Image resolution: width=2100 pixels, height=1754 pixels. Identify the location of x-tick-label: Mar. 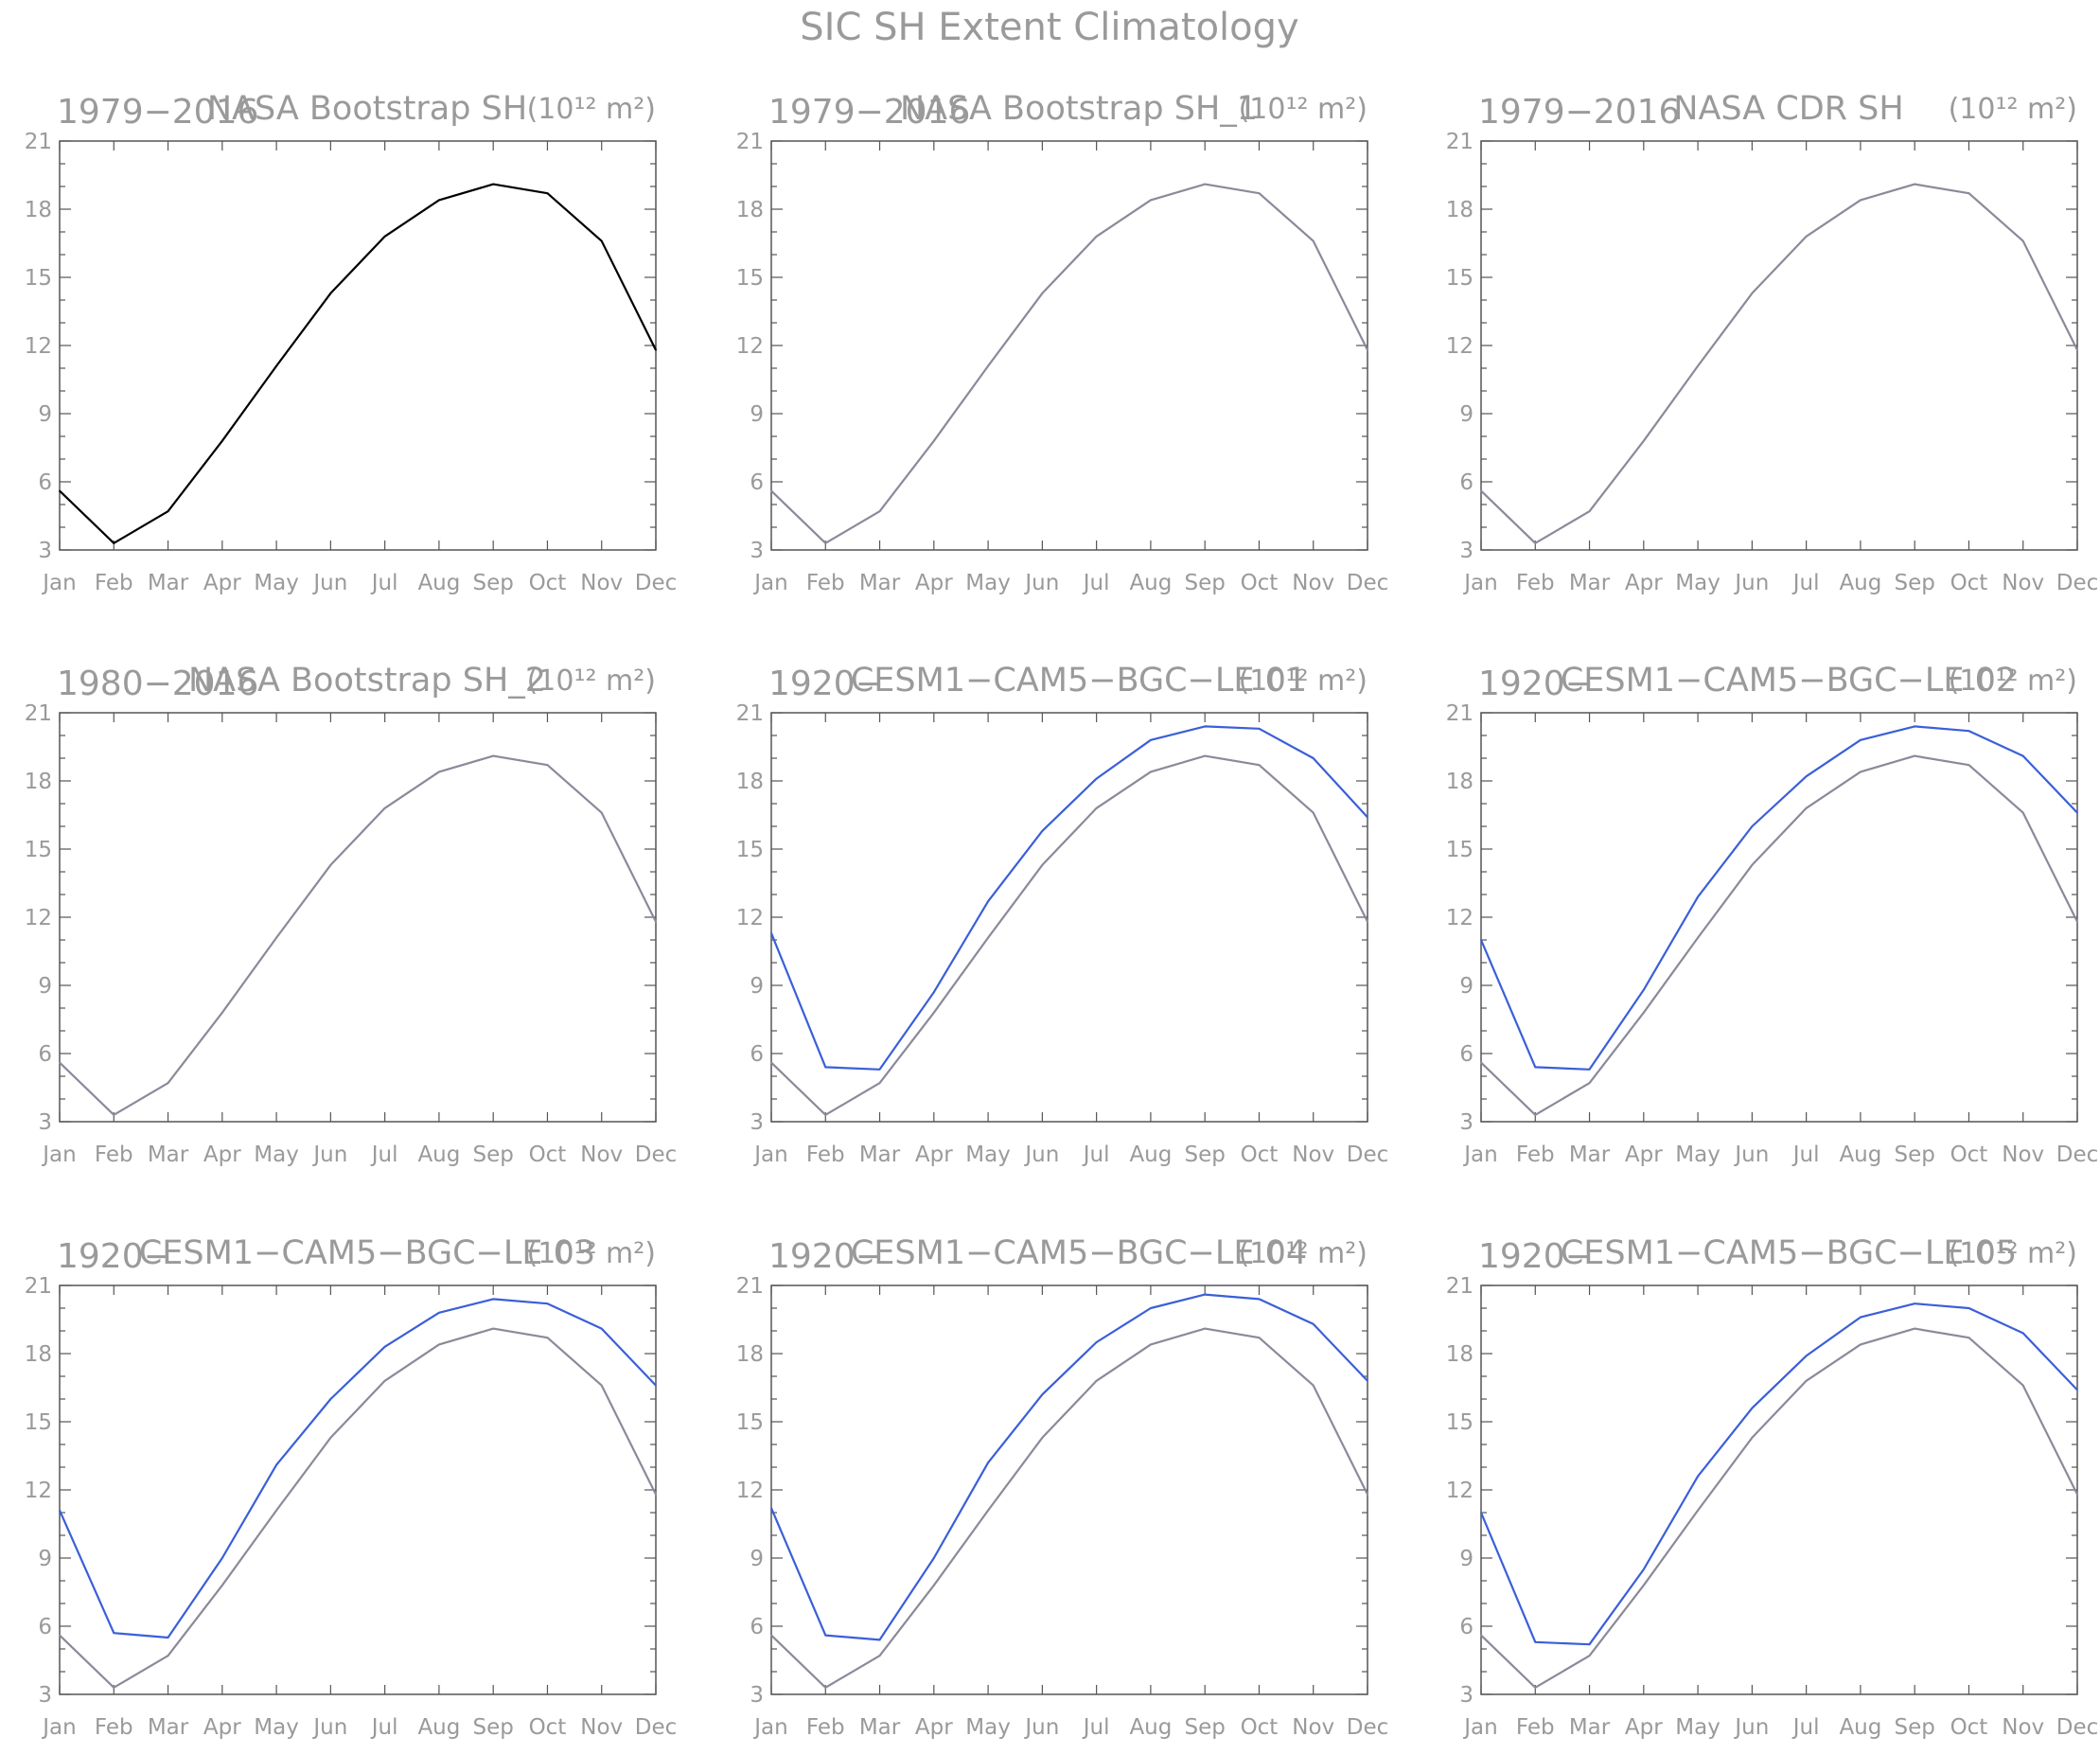
(168, 1155).